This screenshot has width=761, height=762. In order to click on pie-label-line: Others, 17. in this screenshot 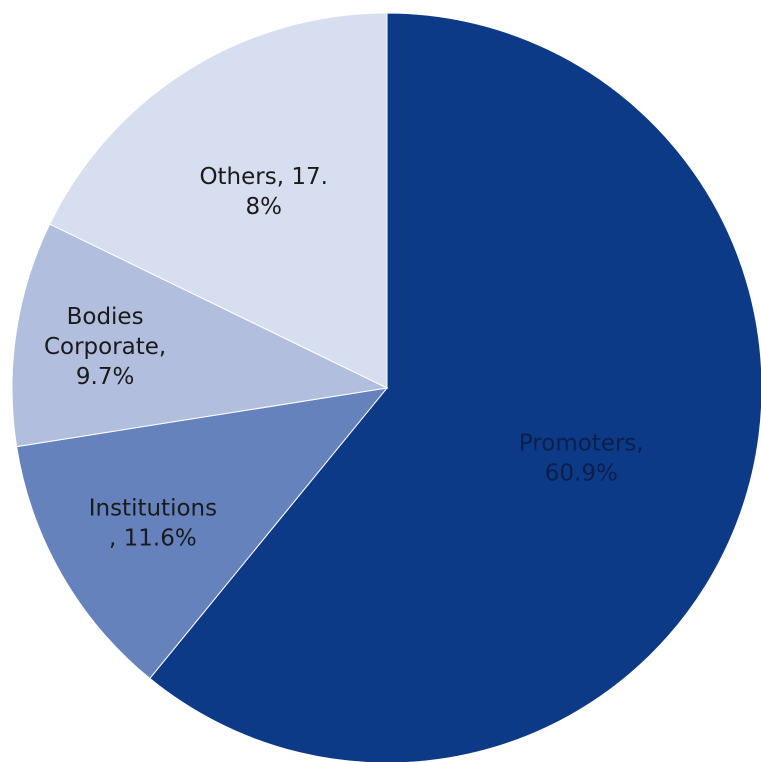, I will do `click(263, 177)`.